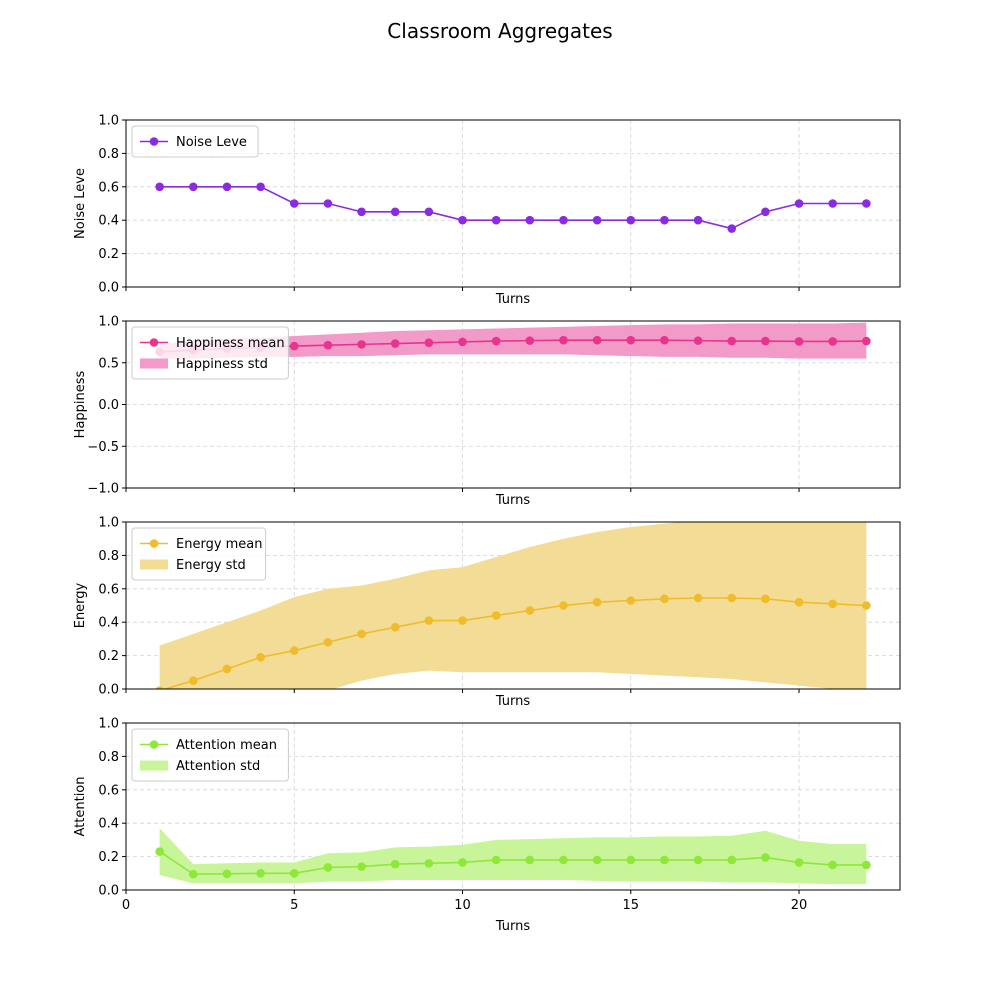 The height and width of the screenshot is (1000, 1000). I want to click on y-tick-label: −0.5, so click(103, 447).